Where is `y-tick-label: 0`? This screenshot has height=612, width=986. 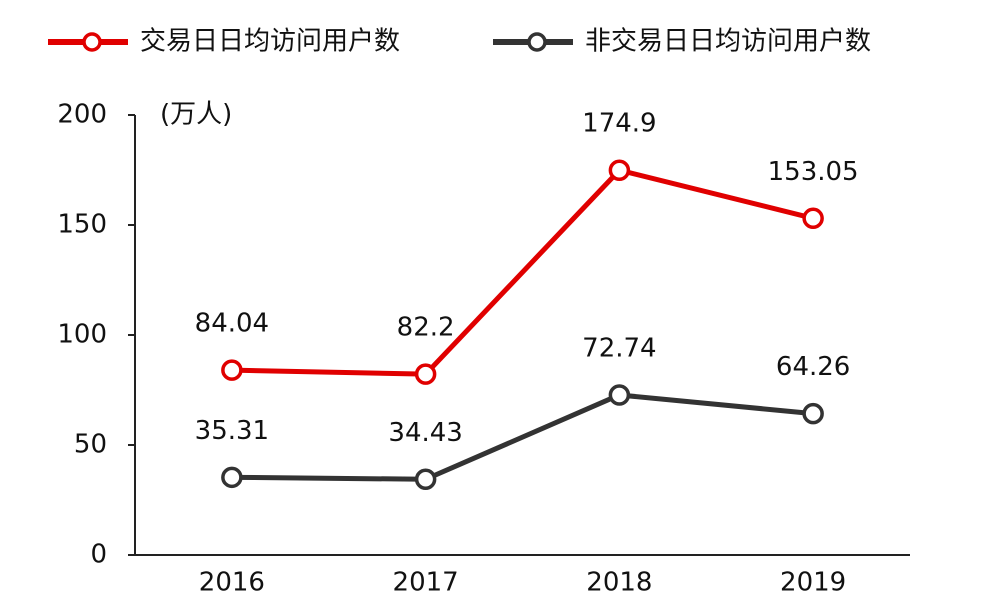
y-tick-label: 0 is located at coordinates (98, 555).